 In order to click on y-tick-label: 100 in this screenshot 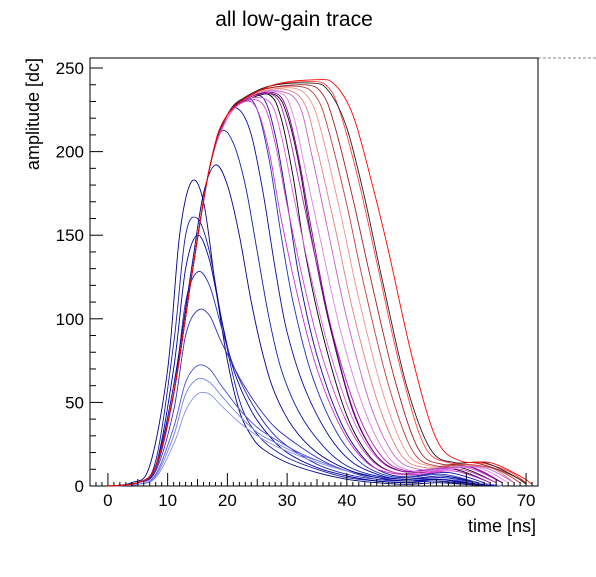, I will do `click(70, 319)`.